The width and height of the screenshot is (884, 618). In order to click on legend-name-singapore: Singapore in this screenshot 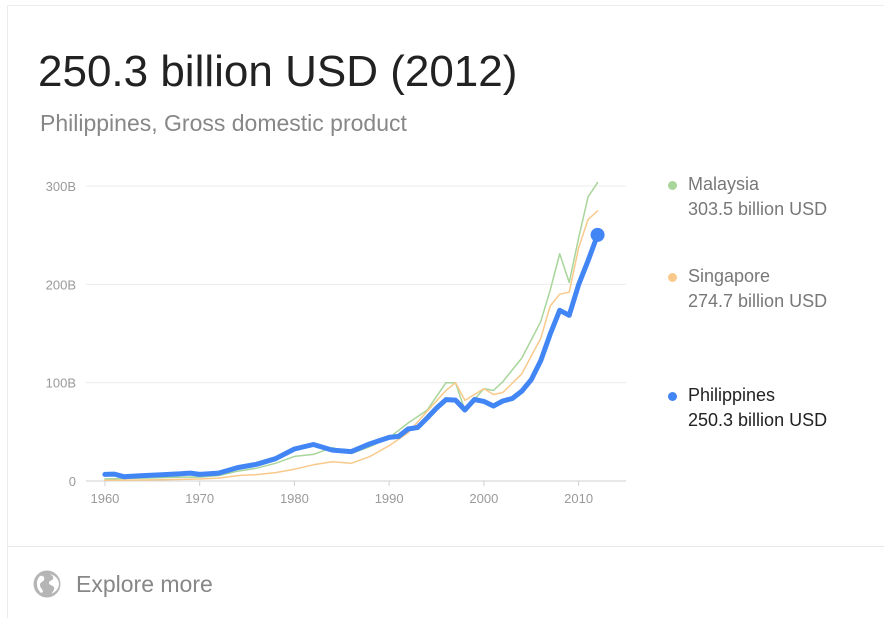, I will do `click(729, 276)`.